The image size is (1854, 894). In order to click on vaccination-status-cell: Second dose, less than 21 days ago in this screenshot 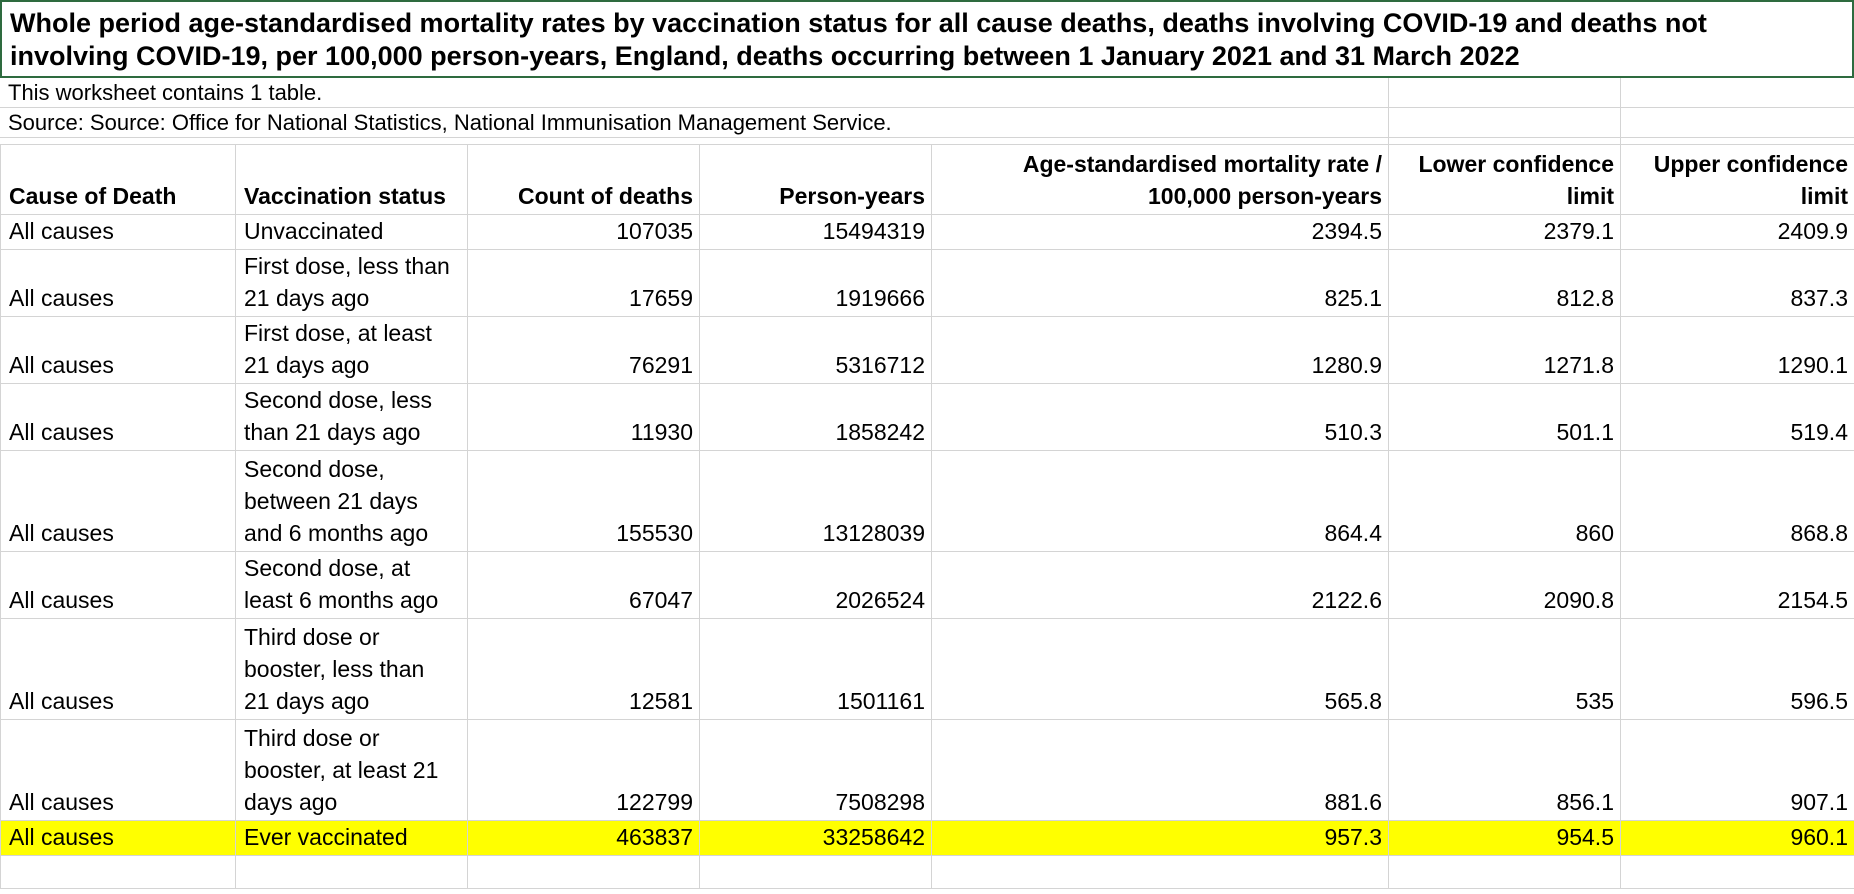, I will do `click(351, 417)`.